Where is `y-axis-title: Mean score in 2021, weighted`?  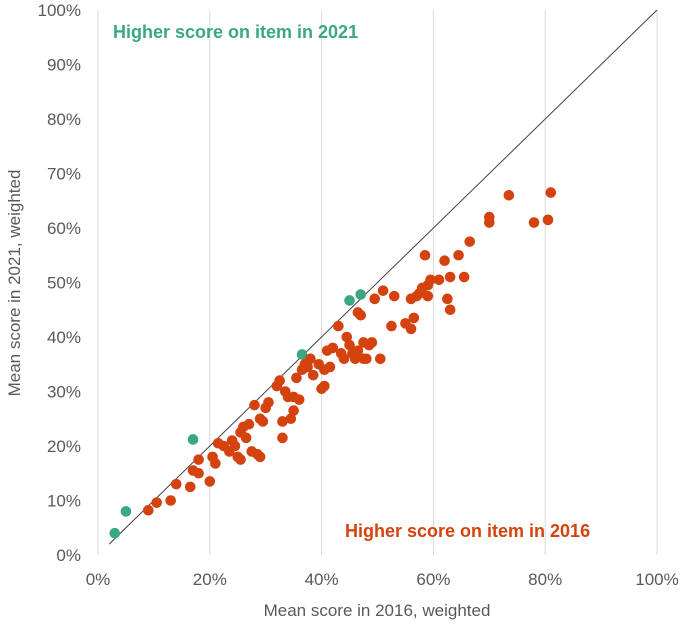
y-axis-title: Mean score in 2021, weighted is located at coordinates (14, 283).